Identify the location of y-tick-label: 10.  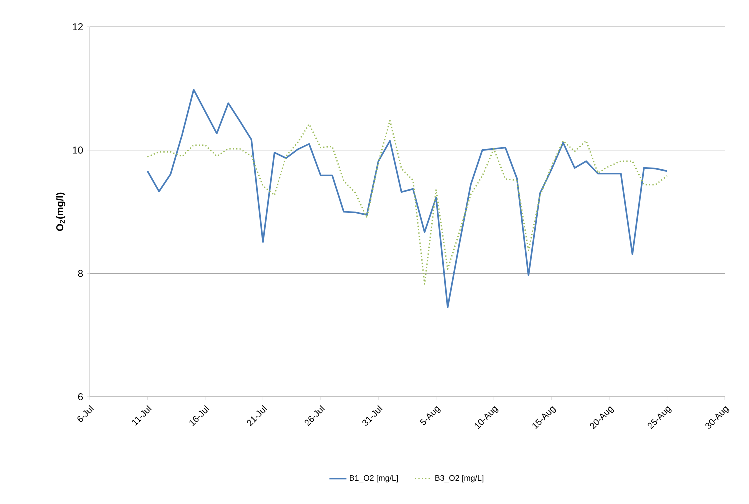
(78, 150).